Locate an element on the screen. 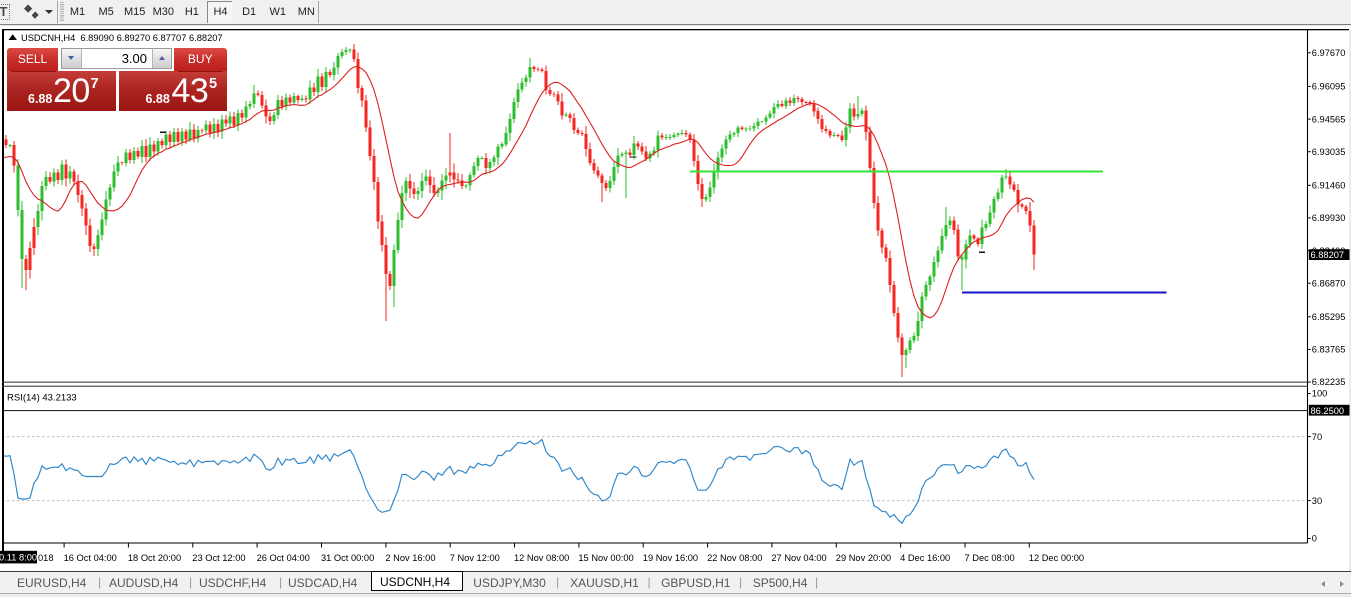  svg-text: 29 Nov 20:00 is located at coordinates (863, 558).